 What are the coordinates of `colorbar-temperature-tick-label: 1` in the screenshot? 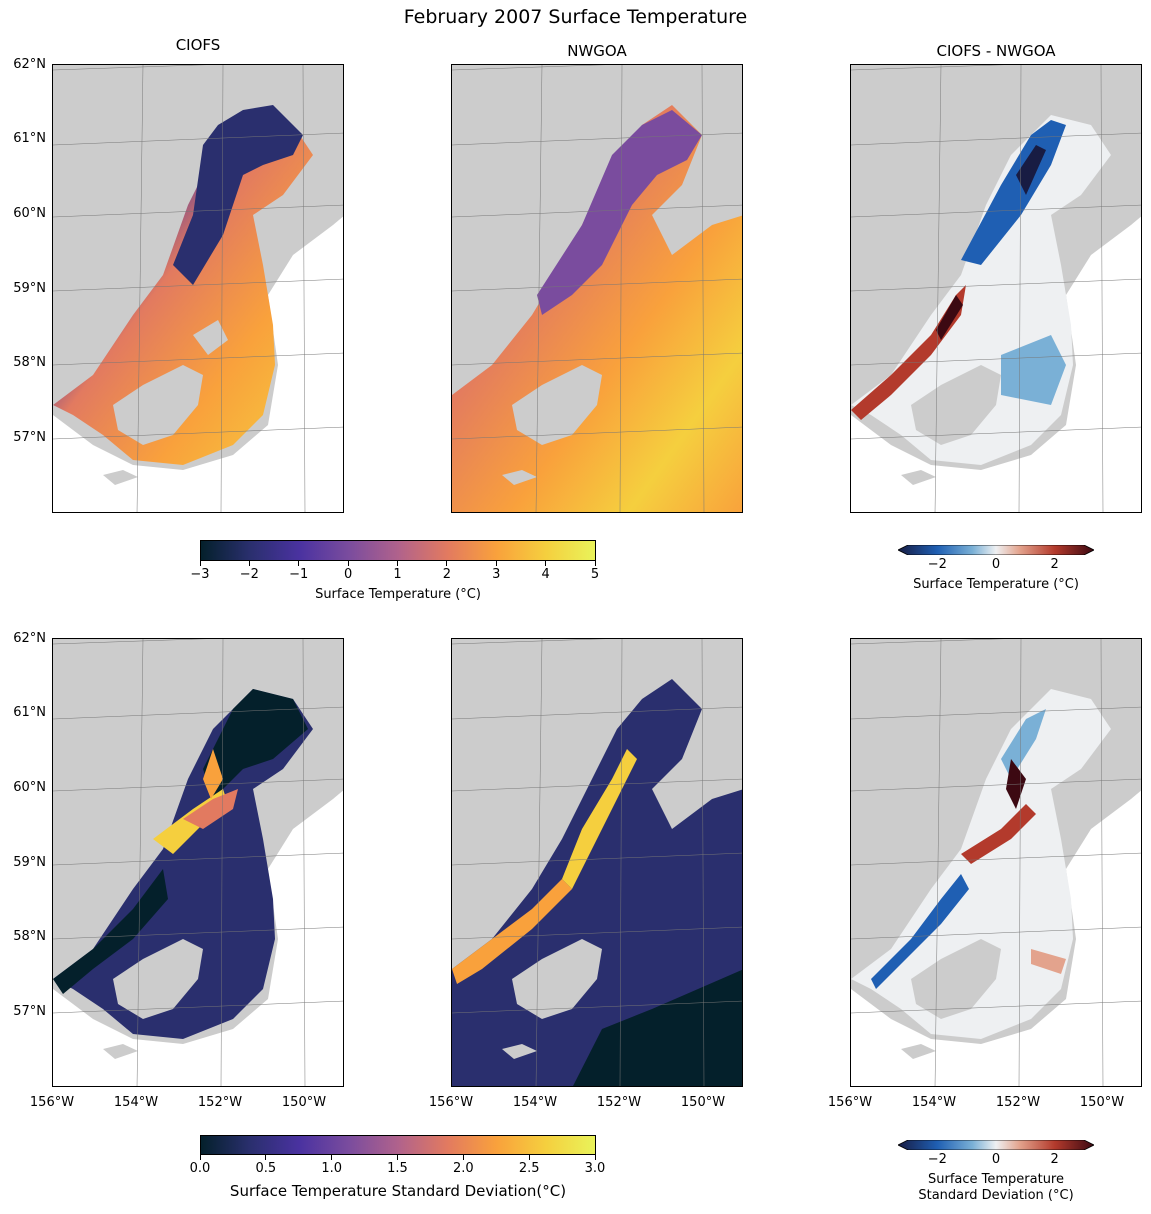 It's located at (397, 574).